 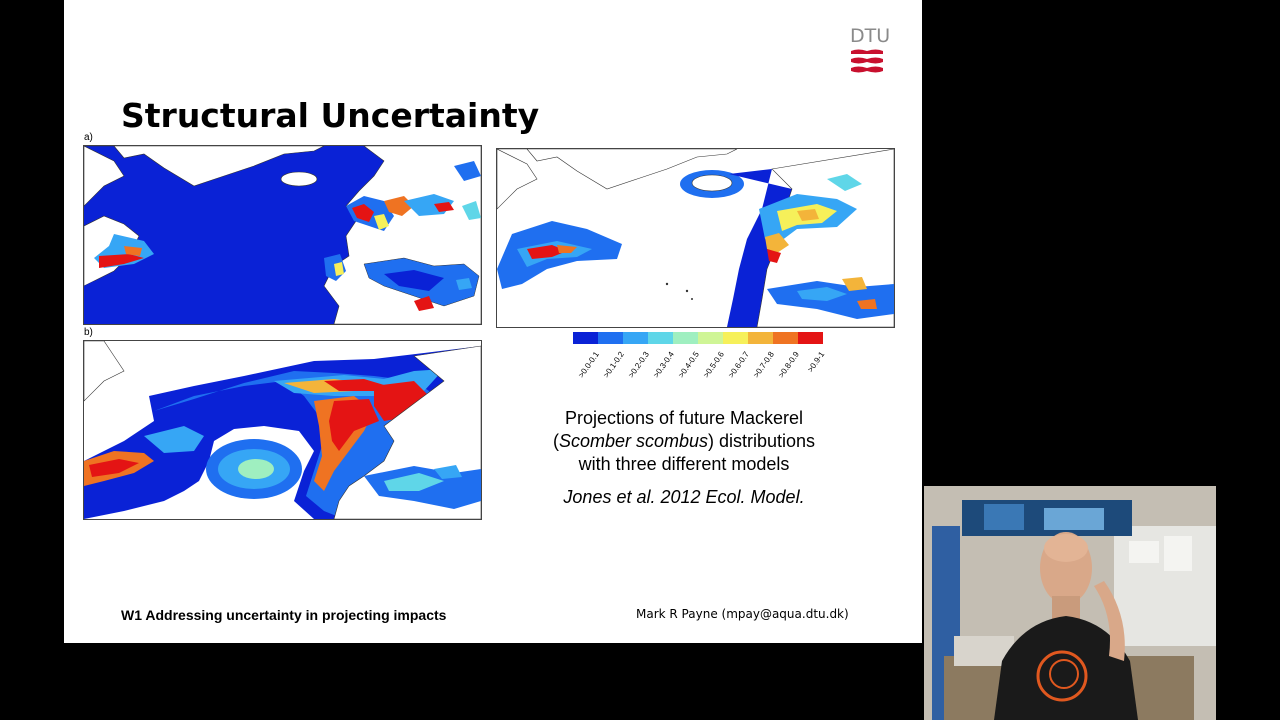 What do you see at coordinates (712, 365) in the screenshot?
I see `legend-tick: >0.5-0.6` at bounding box center [712, 365].